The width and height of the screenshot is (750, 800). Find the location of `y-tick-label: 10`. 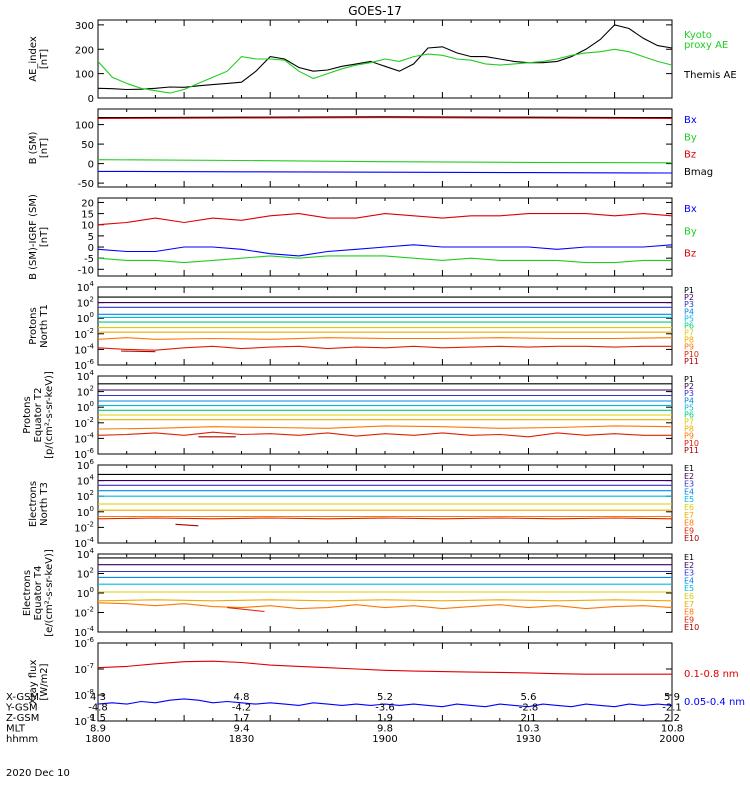

y-tick-label: 10 is located at coordinates (87, 226).